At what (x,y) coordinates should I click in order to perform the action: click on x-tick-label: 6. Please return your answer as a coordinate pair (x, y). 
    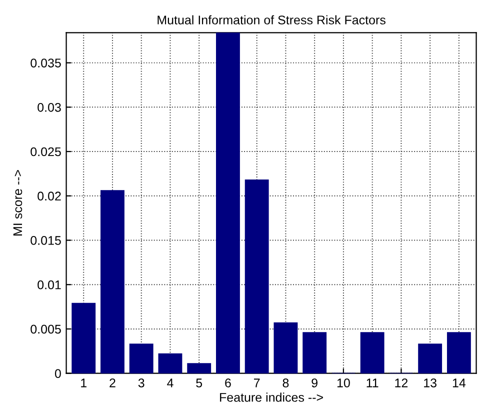
    Looking at the image, I should click on (228, 383).